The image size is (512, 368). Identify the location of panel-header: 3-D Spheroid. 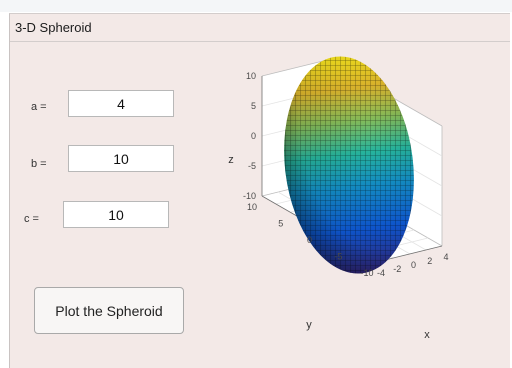
(260, 28).